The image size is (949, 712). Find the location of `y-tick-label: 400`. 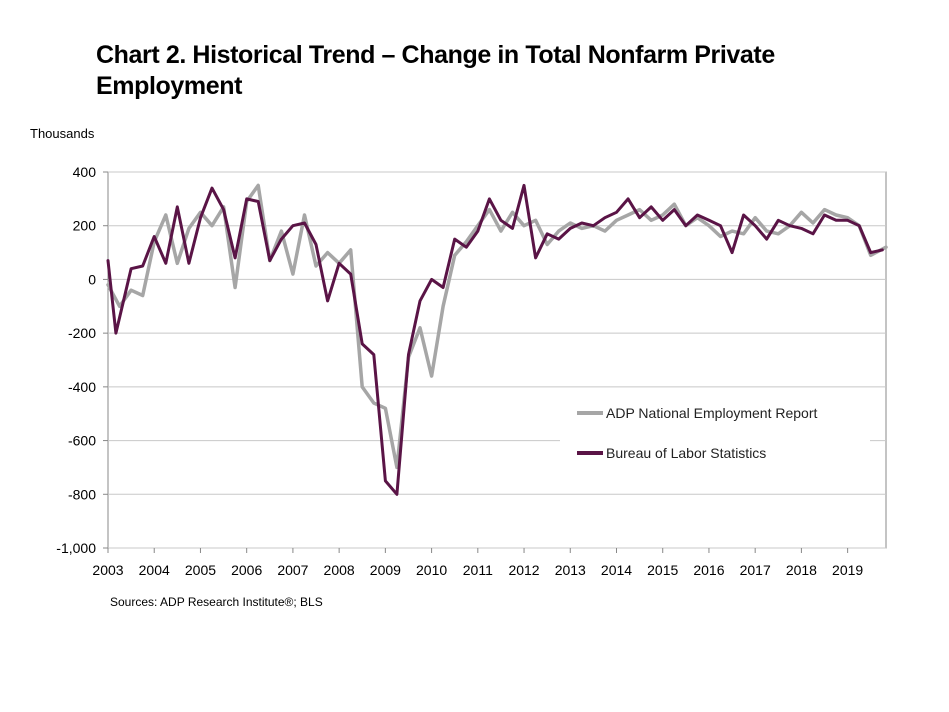

y-tick-label: 400 is located at coordinates (85, 172).